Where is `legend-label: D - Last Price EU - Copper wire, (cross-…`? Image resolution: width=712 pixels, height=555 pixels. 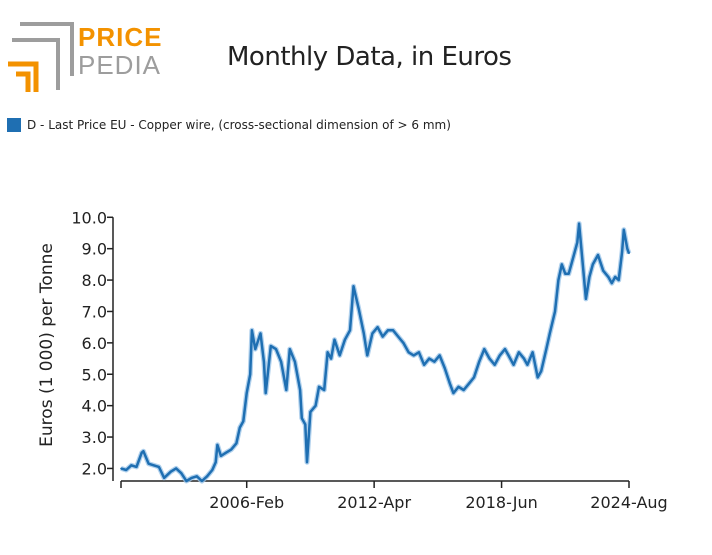
legend-label: D - Last Price EU - Copper wire, (cross-… is located at coordinates (239, 125).